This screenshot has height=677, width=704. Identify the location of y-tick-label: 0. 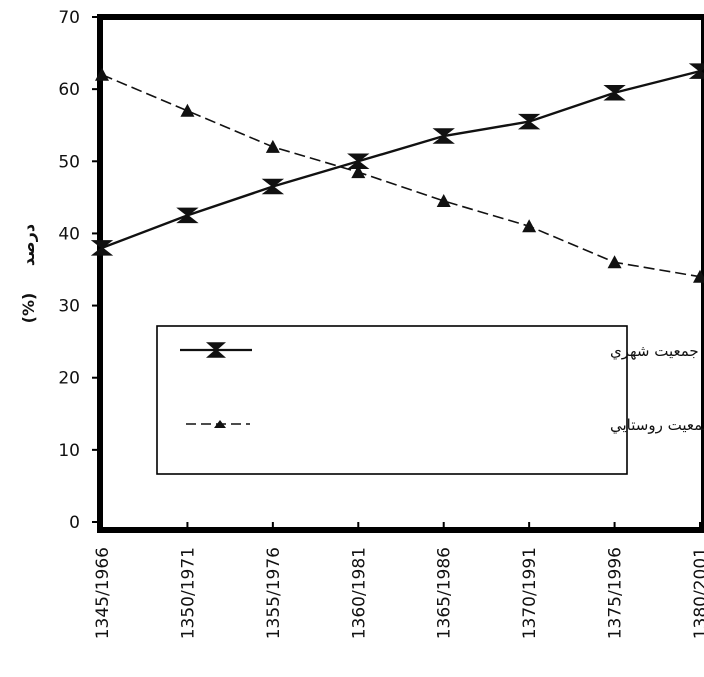
(74, 523).